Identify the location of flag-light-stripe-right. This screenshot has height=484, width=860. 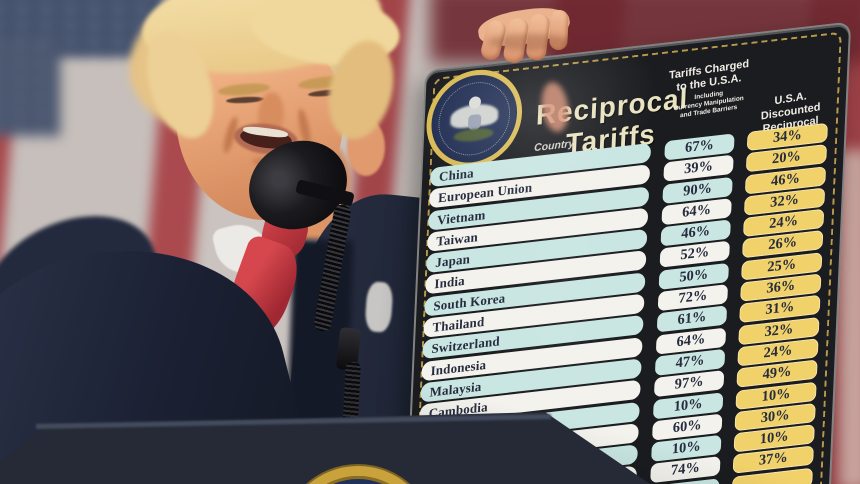
(849, 317).